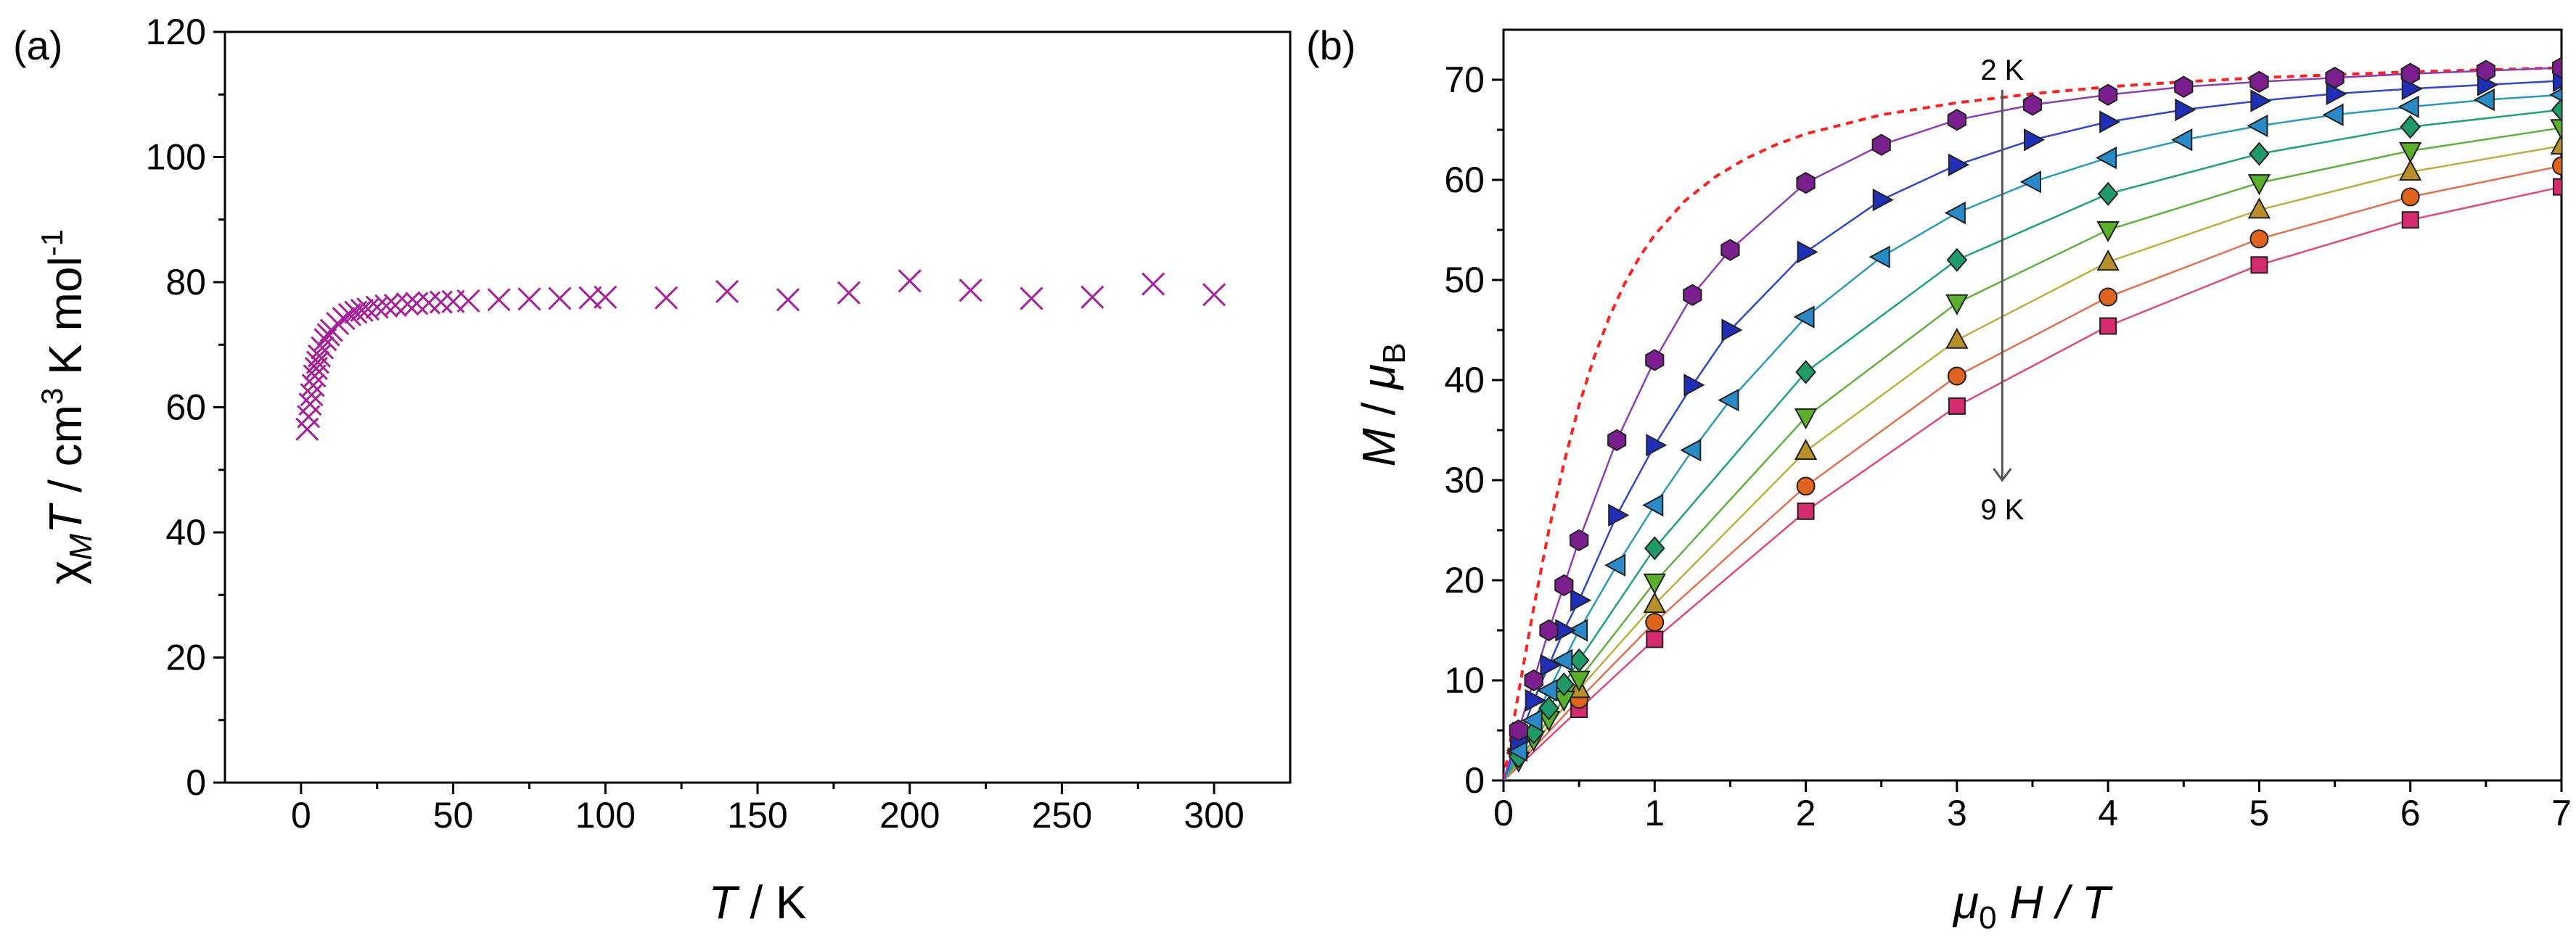  What do you see at coordinates (185, 407) in the screenshot?
I see `y-tick-label: 60` at bounding box center [185, 407].